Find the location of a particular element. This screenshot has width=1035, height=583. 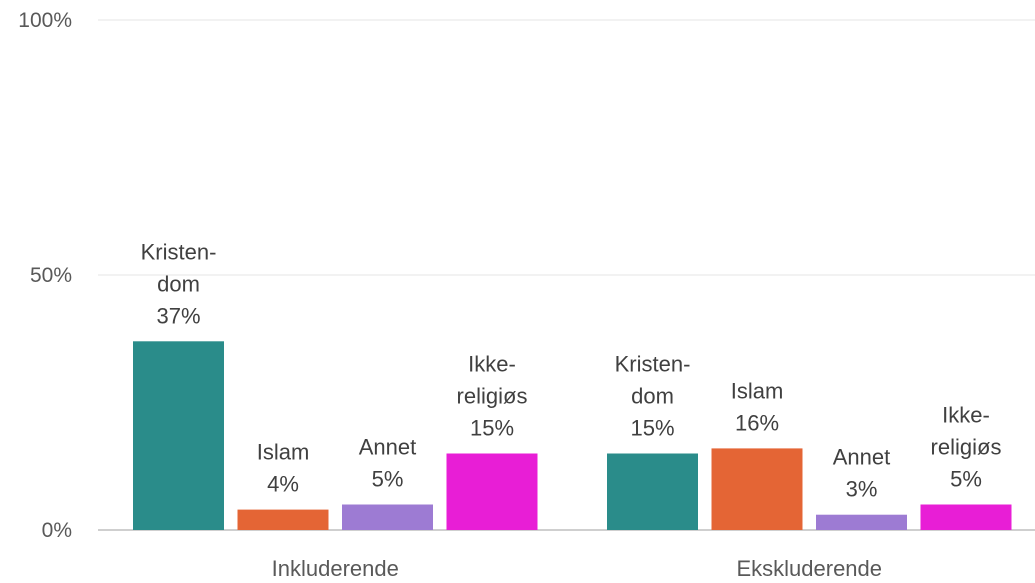

data-label-value: 3% is located at coordinates (862, 489).